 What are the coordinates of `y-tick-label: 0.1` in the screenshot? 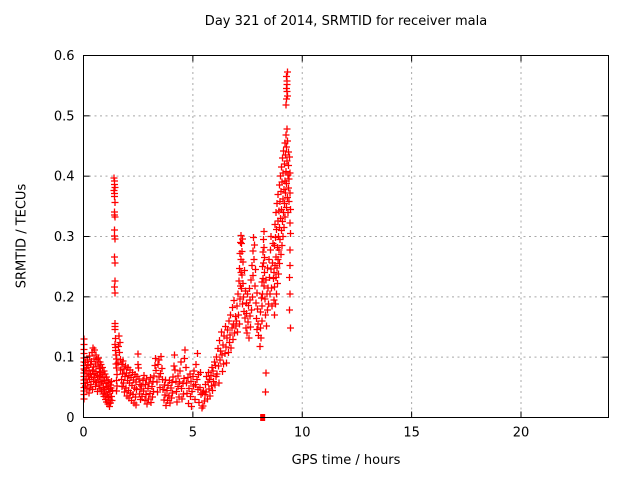 It's located at (64, 358).